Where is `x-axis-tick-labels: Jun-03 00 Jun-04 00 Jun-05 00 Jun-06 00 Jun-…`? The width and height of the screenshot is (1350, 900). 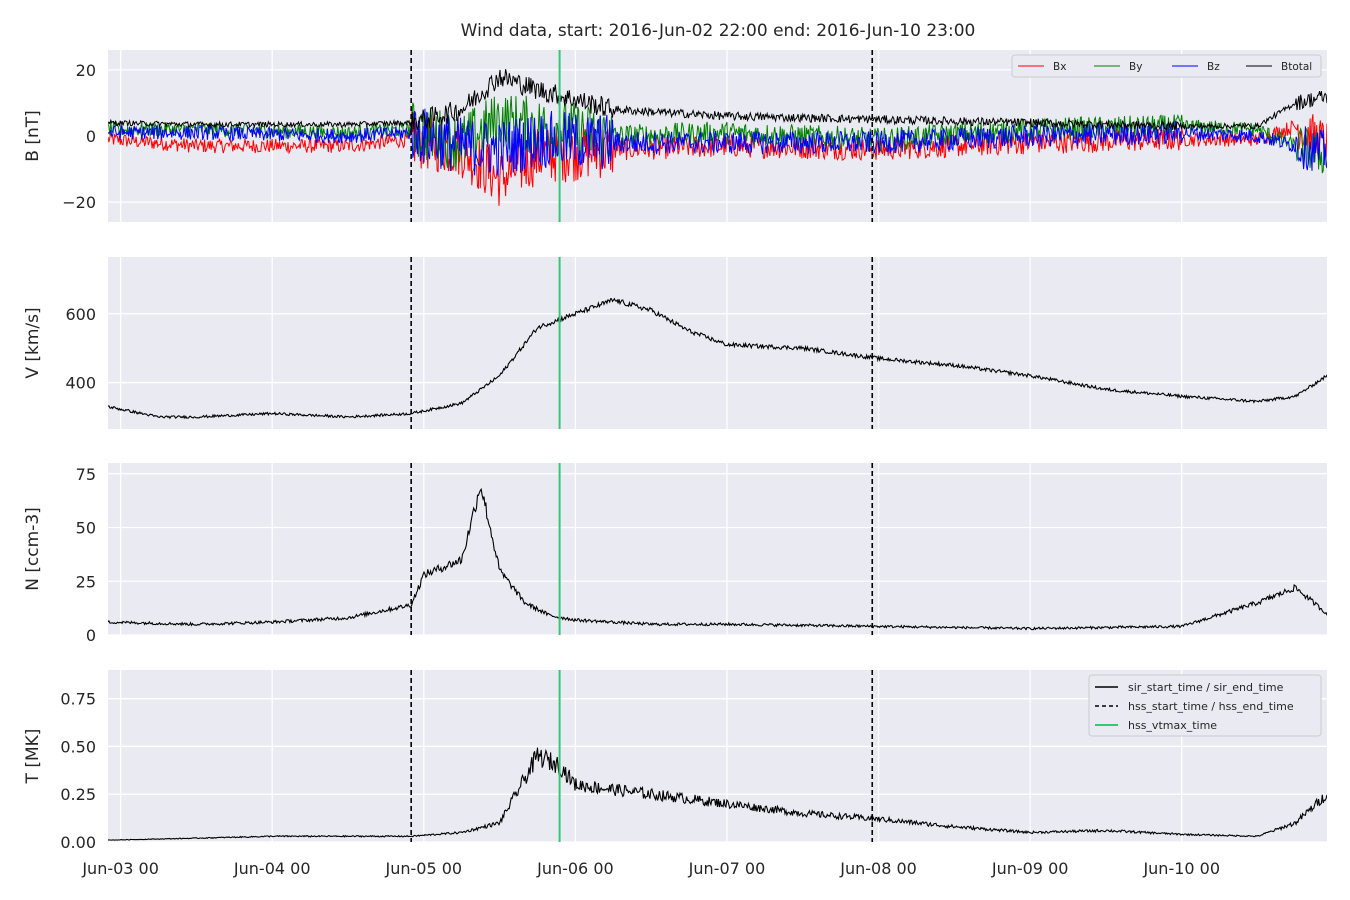
x-axis-tick-labels: Jun-03 00 Jun-04 00 Jun-05 00 Jun-06 00 Jun-… is located at coordinates (650, 868).